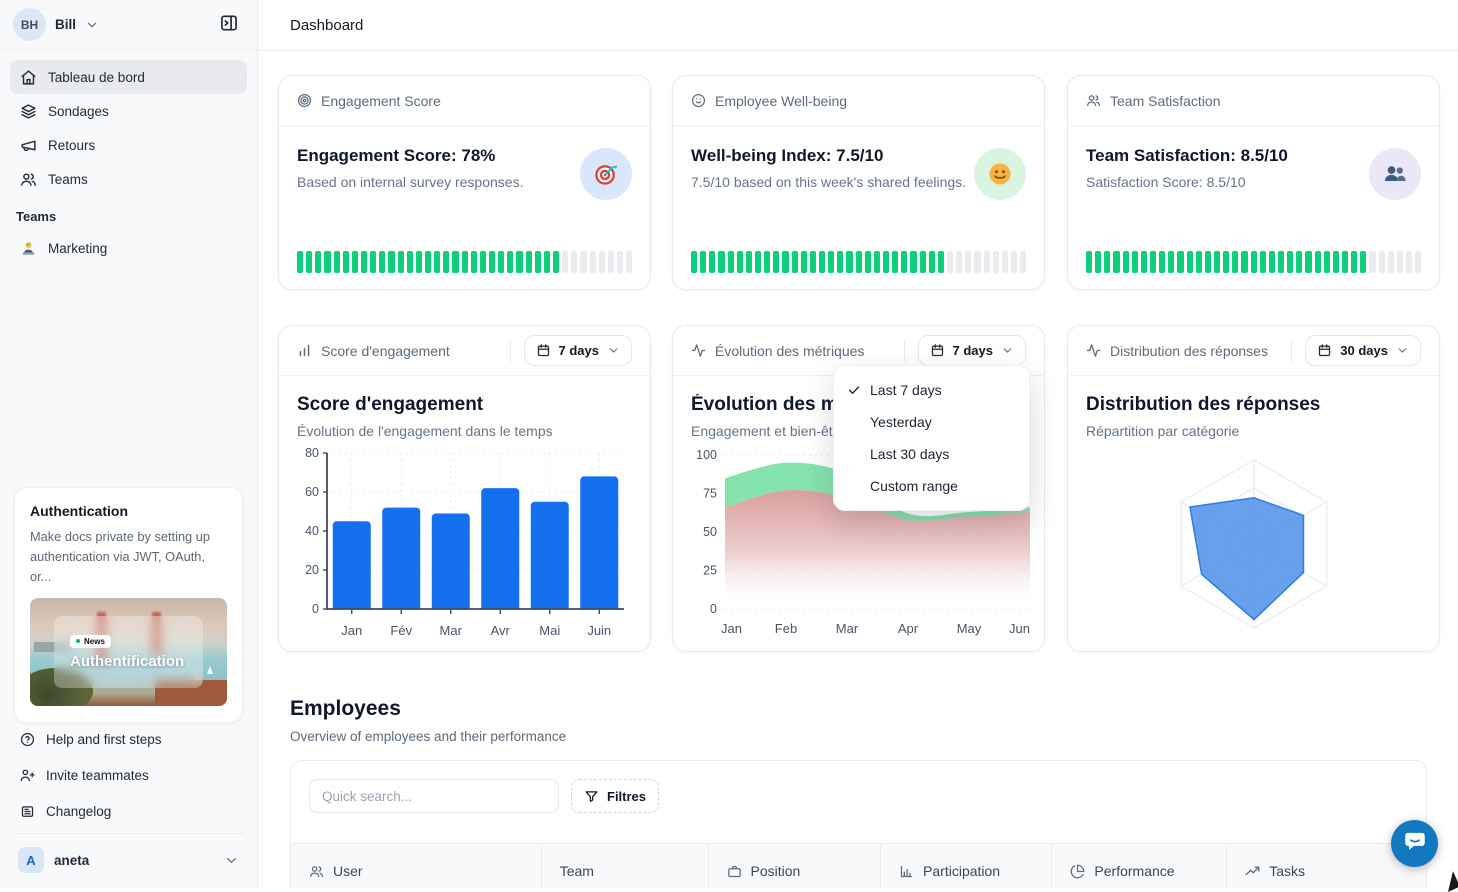 The width and height of the screenshot is (1458, 892). Describe the element at coordinates (312, 453) in the screenshot. I see `svg-text: 80` at that location.